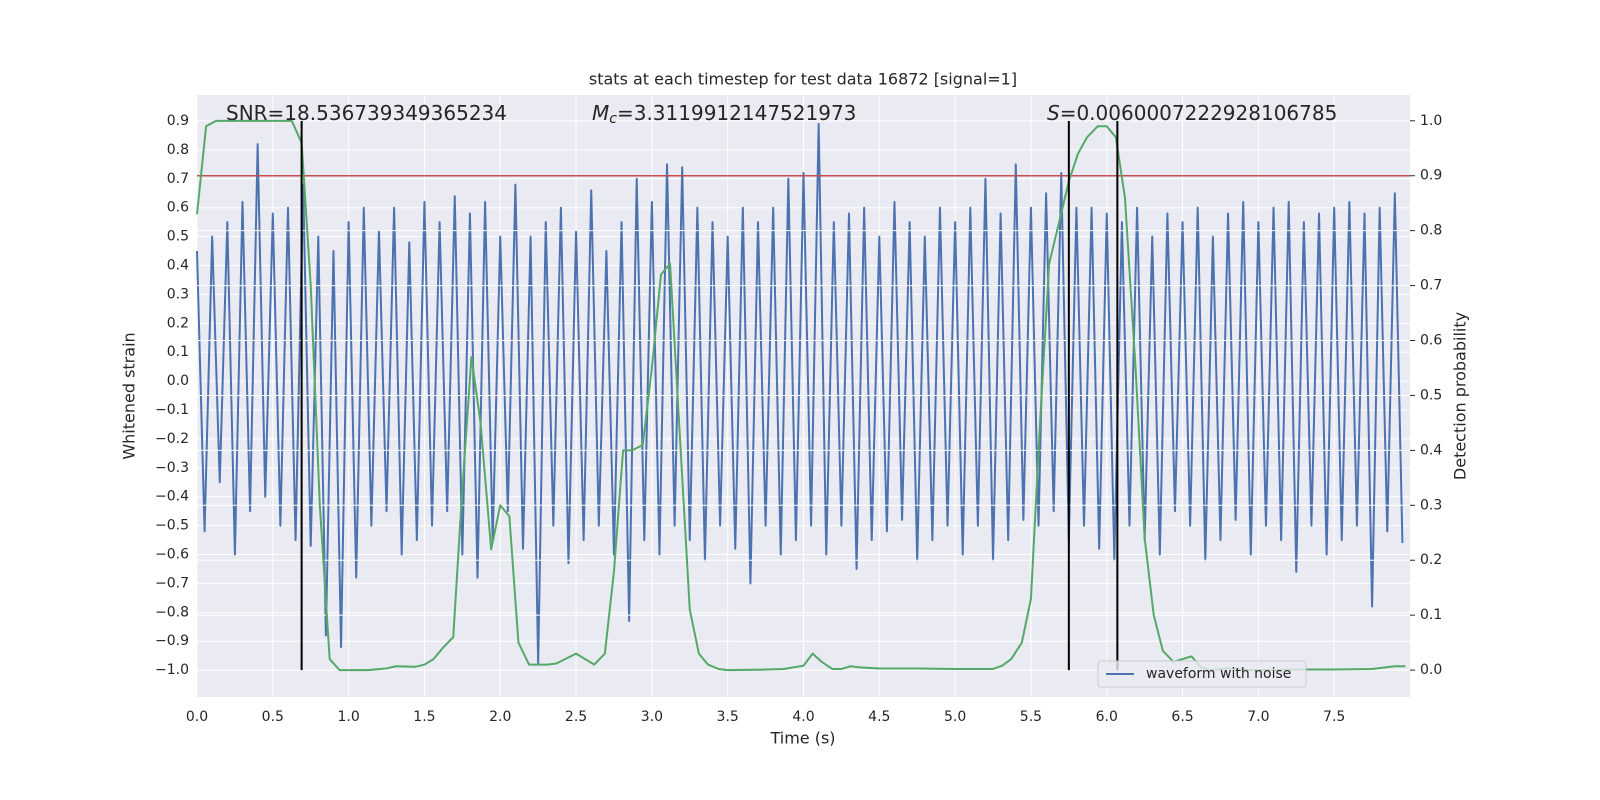  What do you see at coordinates (172, 641) in the screenshot?
I see `y-tick-label: −0.9` at bounding box center [172, 641].